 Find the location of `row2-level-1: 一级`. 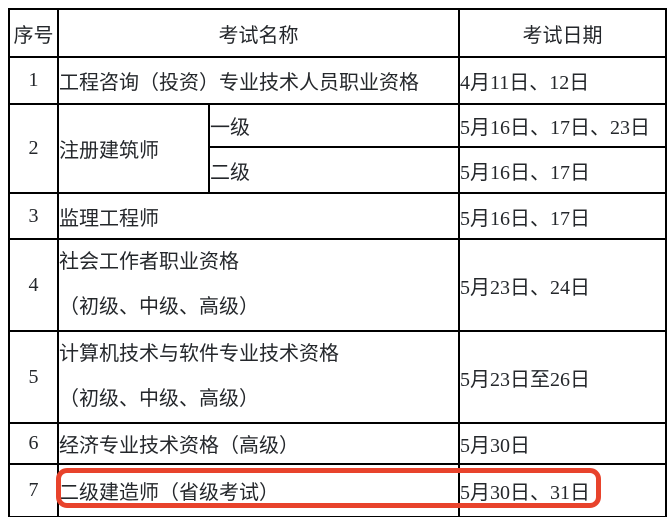

row2-level-1: 一级 is located at coordinates (334, 125).